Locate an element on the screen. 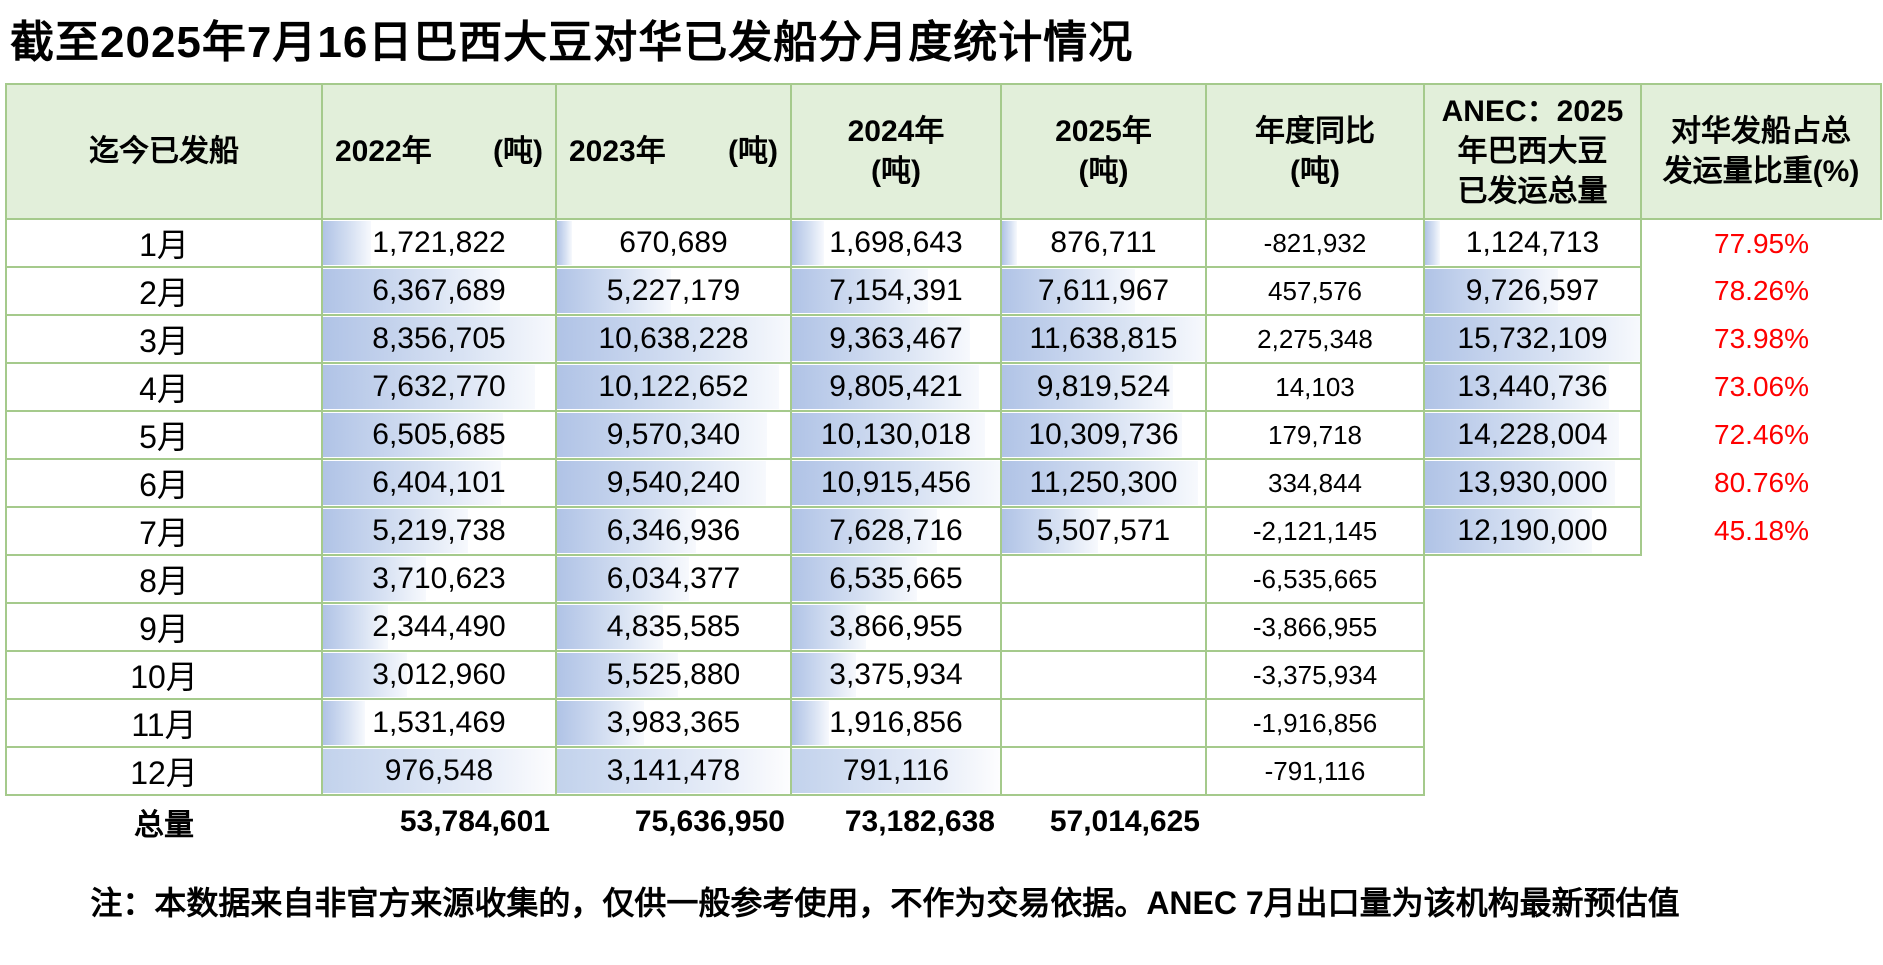 The width and height of the screenshot is (1883, 965). yoy-cell: -3,375,934 is located at coordinates (1315, 675).